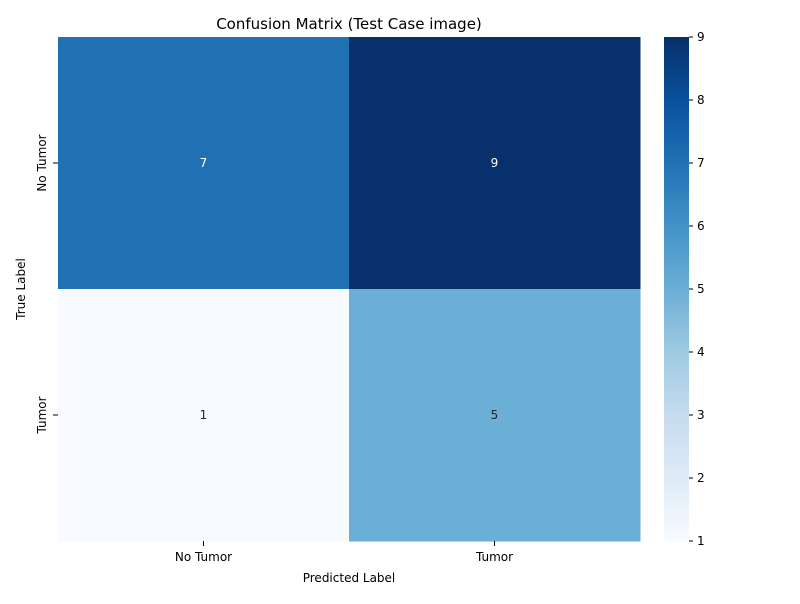 The width and height of the screenshot is (800, 604). What do you see at coordinates (344, 552) in the screenshot?
I see `x-axis-ticks: No Tumor Tumor` at bounding box center [344, 552].